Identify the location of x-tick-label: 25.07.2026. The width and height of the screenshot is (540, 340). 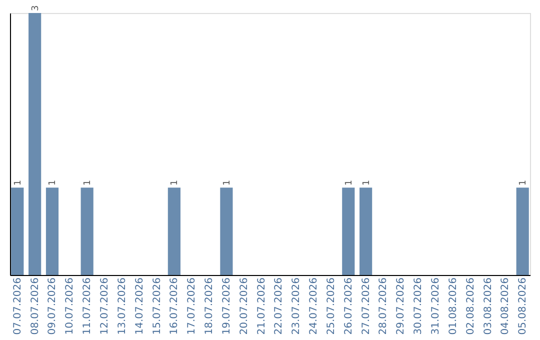
(331, 306).